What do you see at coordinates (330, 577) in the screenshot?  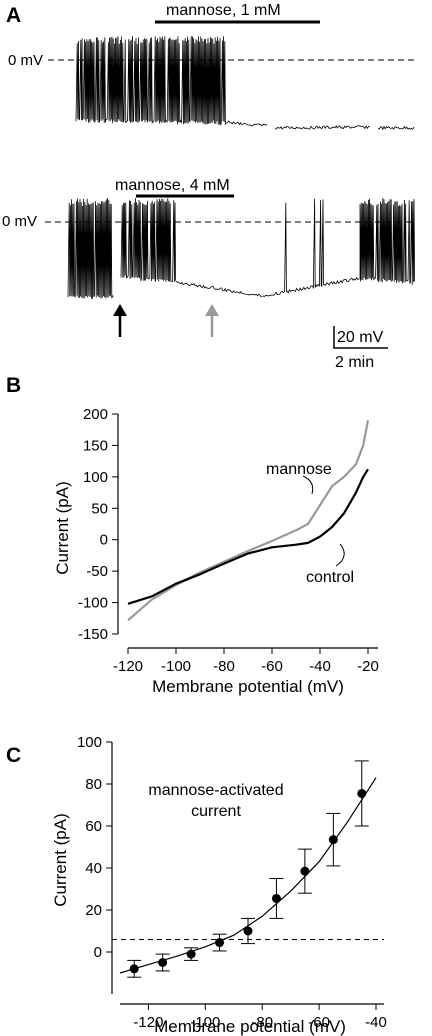 I see `control-series-label: control` at bounding box center [330, 577].